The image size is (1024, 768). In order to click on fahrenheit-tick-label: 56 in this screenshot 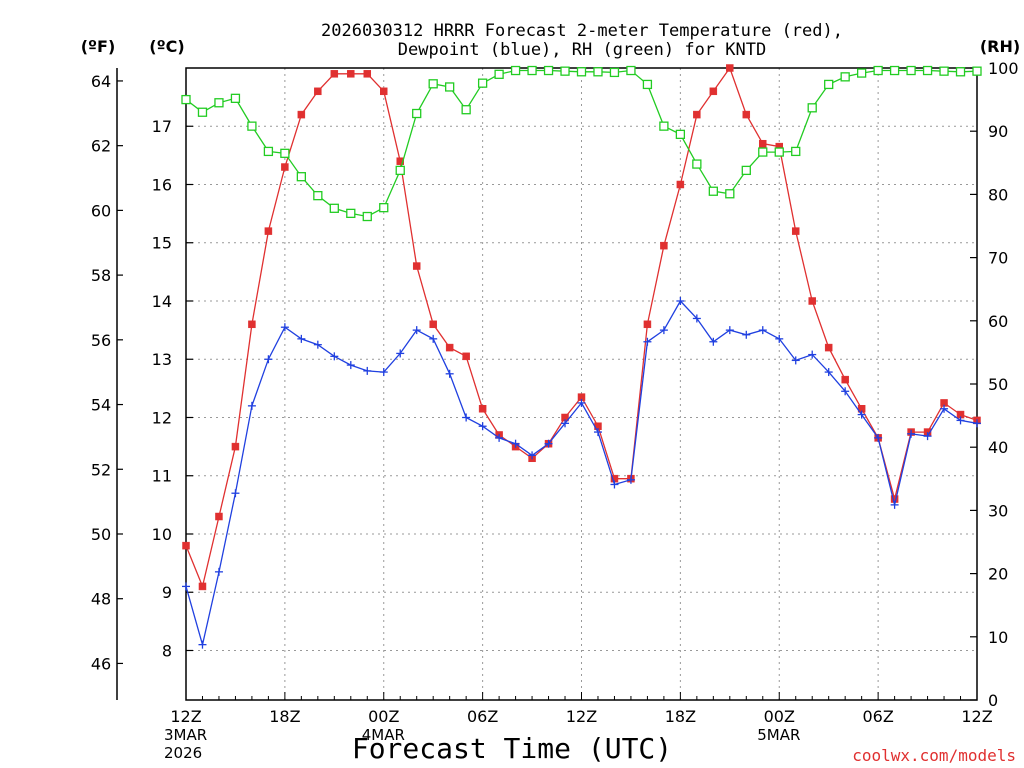, I will do `click(101, 340)`.